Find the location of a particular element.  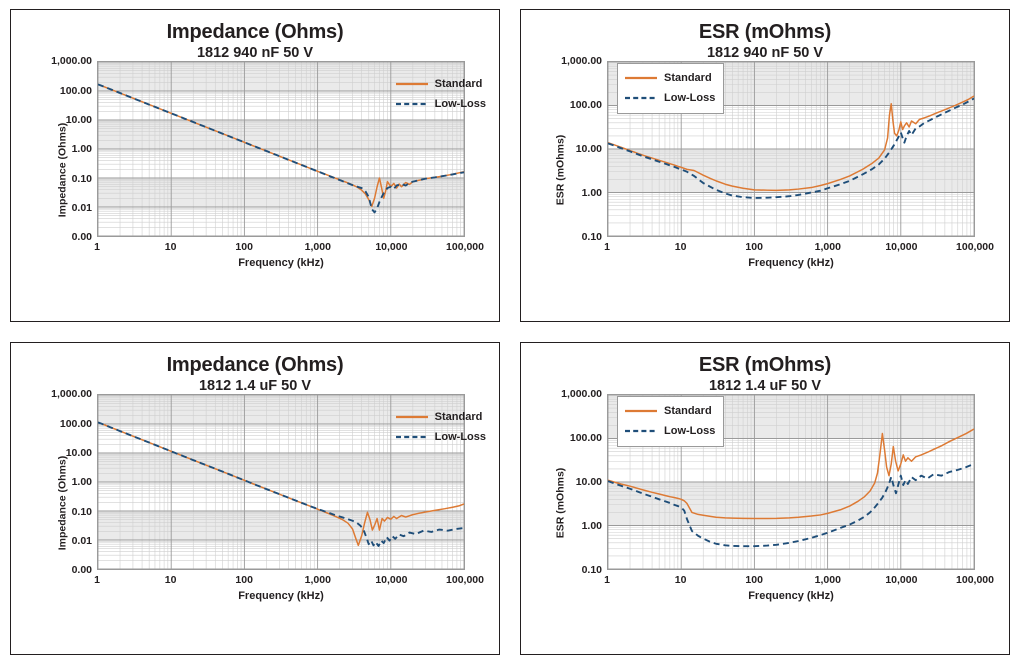

y-axis-ticks: 1,000.00 100.00 10.00 1.00 0.10 0.01 0.00 is located at coordinates (64, 149).